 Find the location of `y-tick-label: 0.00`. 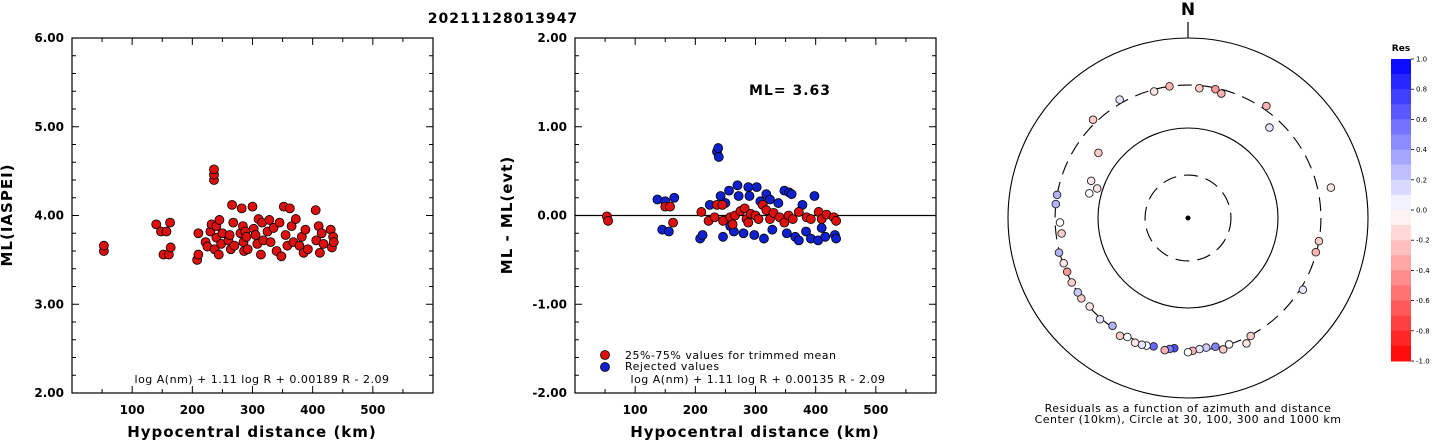

y-tick-label: 0.00 is located at coordinates (552, 216).